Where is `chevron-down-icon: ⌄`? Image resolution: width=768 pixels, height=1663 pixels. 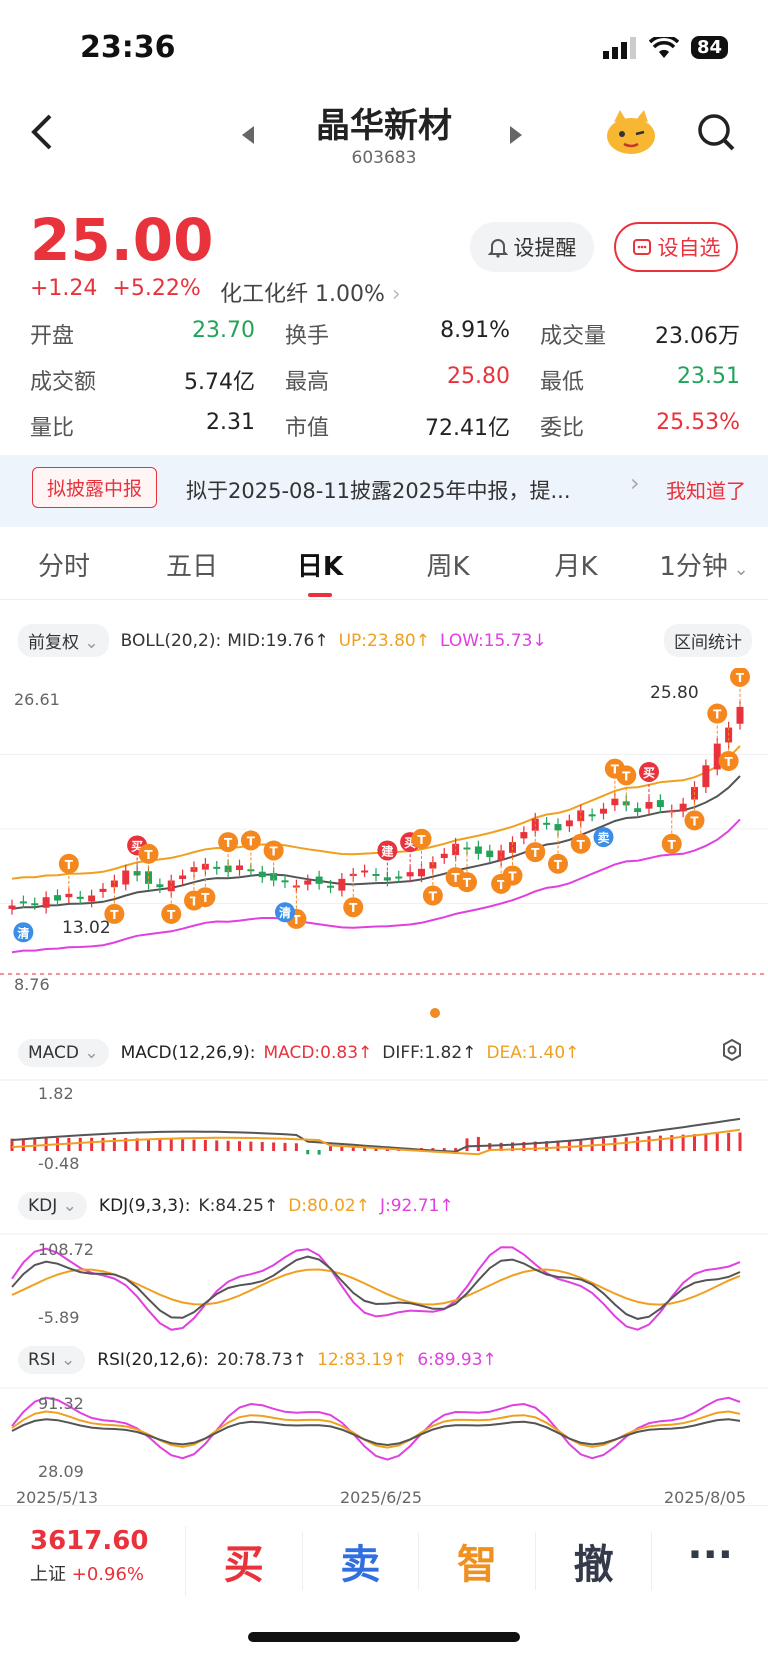 chevron-down-icon: ⌄ is located at coordinates (91, 643).